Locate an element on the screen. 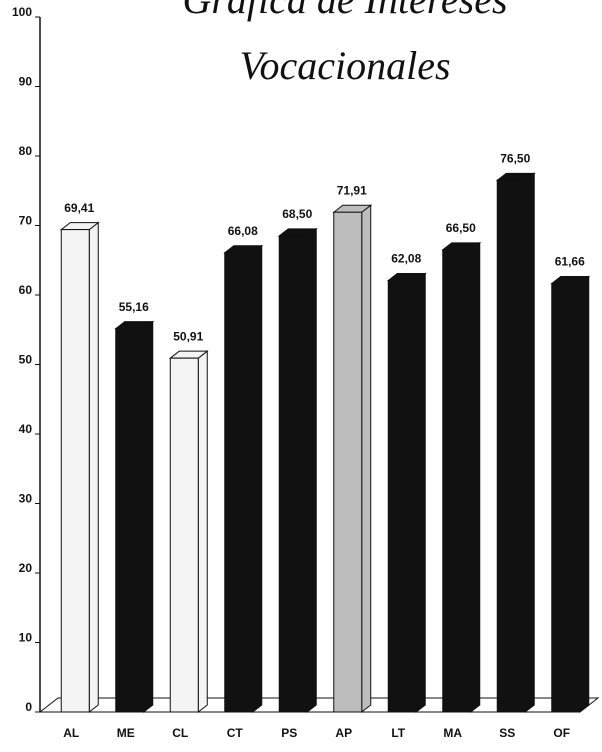 Image resolution: width=602 pixels, height=752 pixels. x-tick-label: ME is located at coordinates (126, 733).